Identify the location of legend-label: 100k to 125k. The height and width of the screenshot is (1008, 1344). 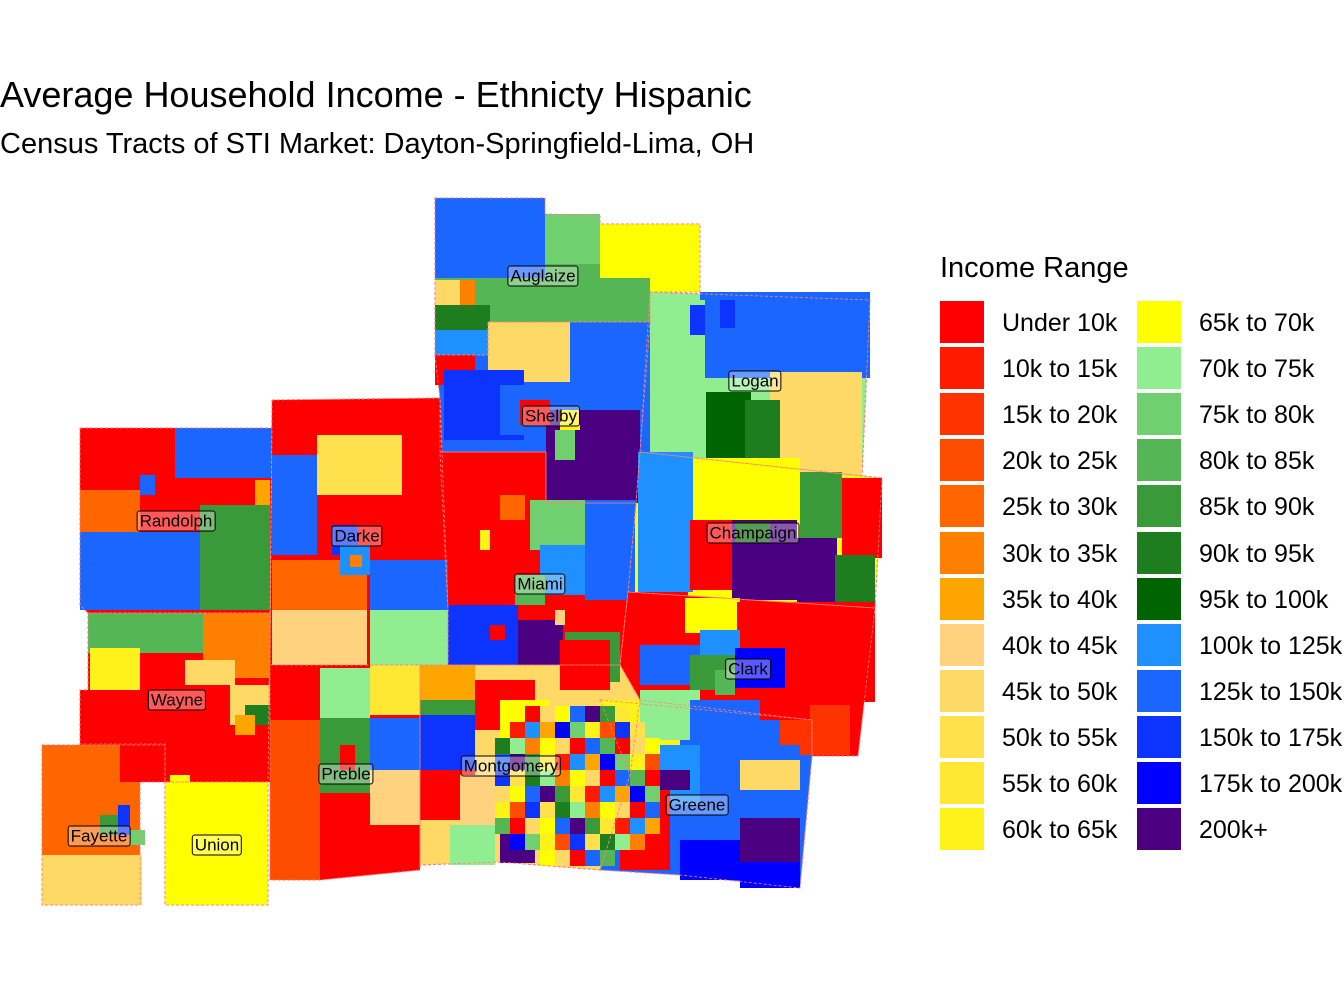
(1271, 645).